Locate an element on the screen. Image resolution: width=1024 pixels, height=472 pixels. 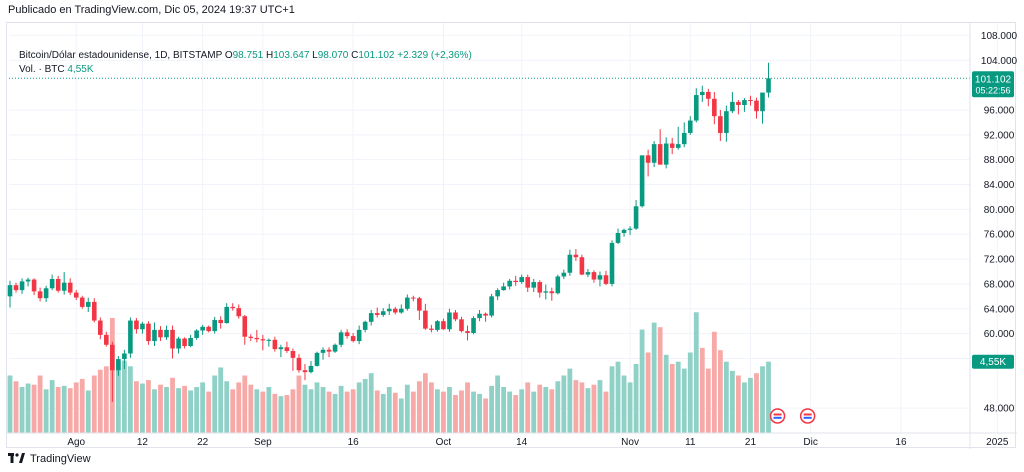
countdown-label: 05:22:56 is located at coordinates (992, 90).